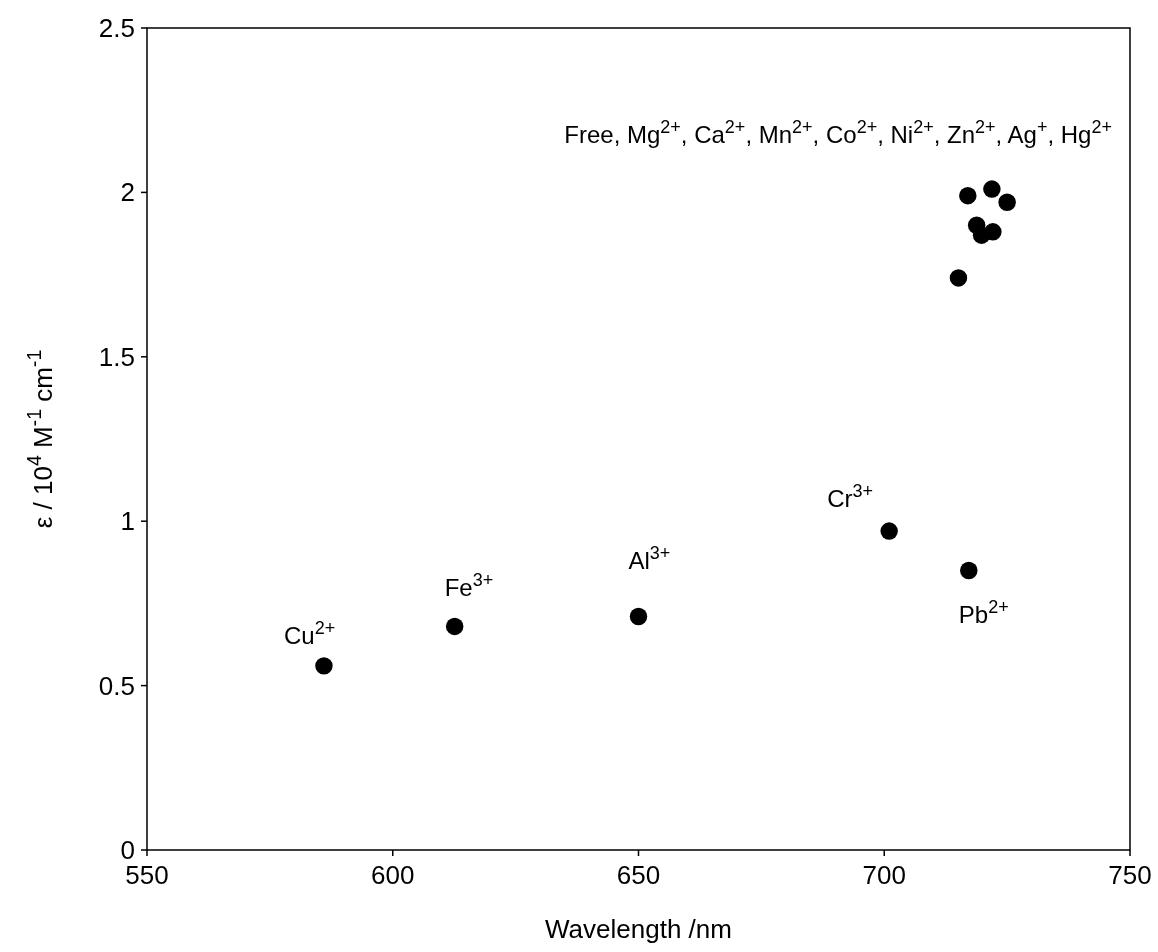  I want to click on x-tick-label: 650, so click(638, 875).